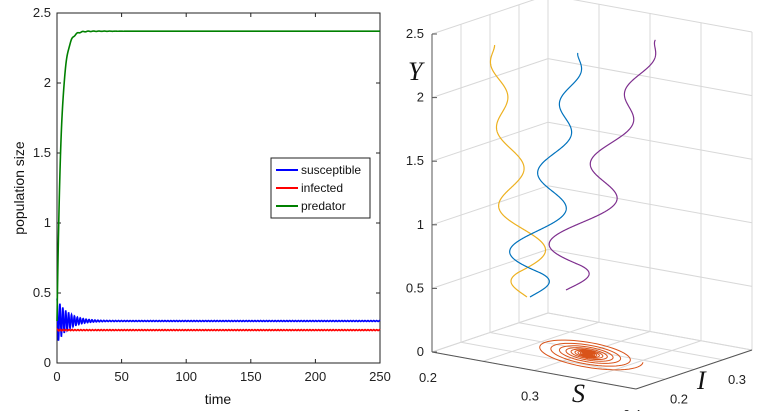  I want to click on i-tick-label: 0.2, so click(679, 398).